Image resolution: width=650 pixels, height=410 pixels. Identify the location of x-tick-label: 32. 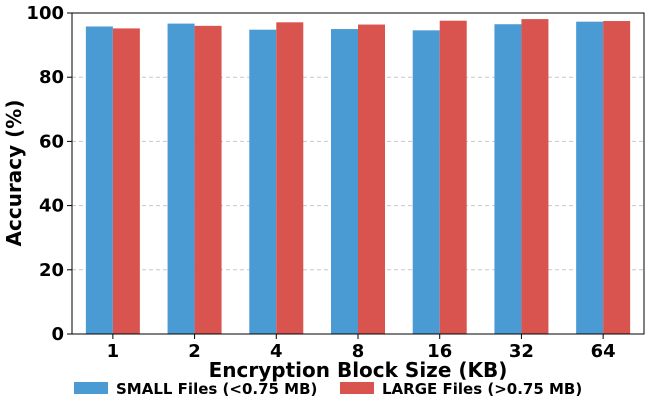
(521, 351).